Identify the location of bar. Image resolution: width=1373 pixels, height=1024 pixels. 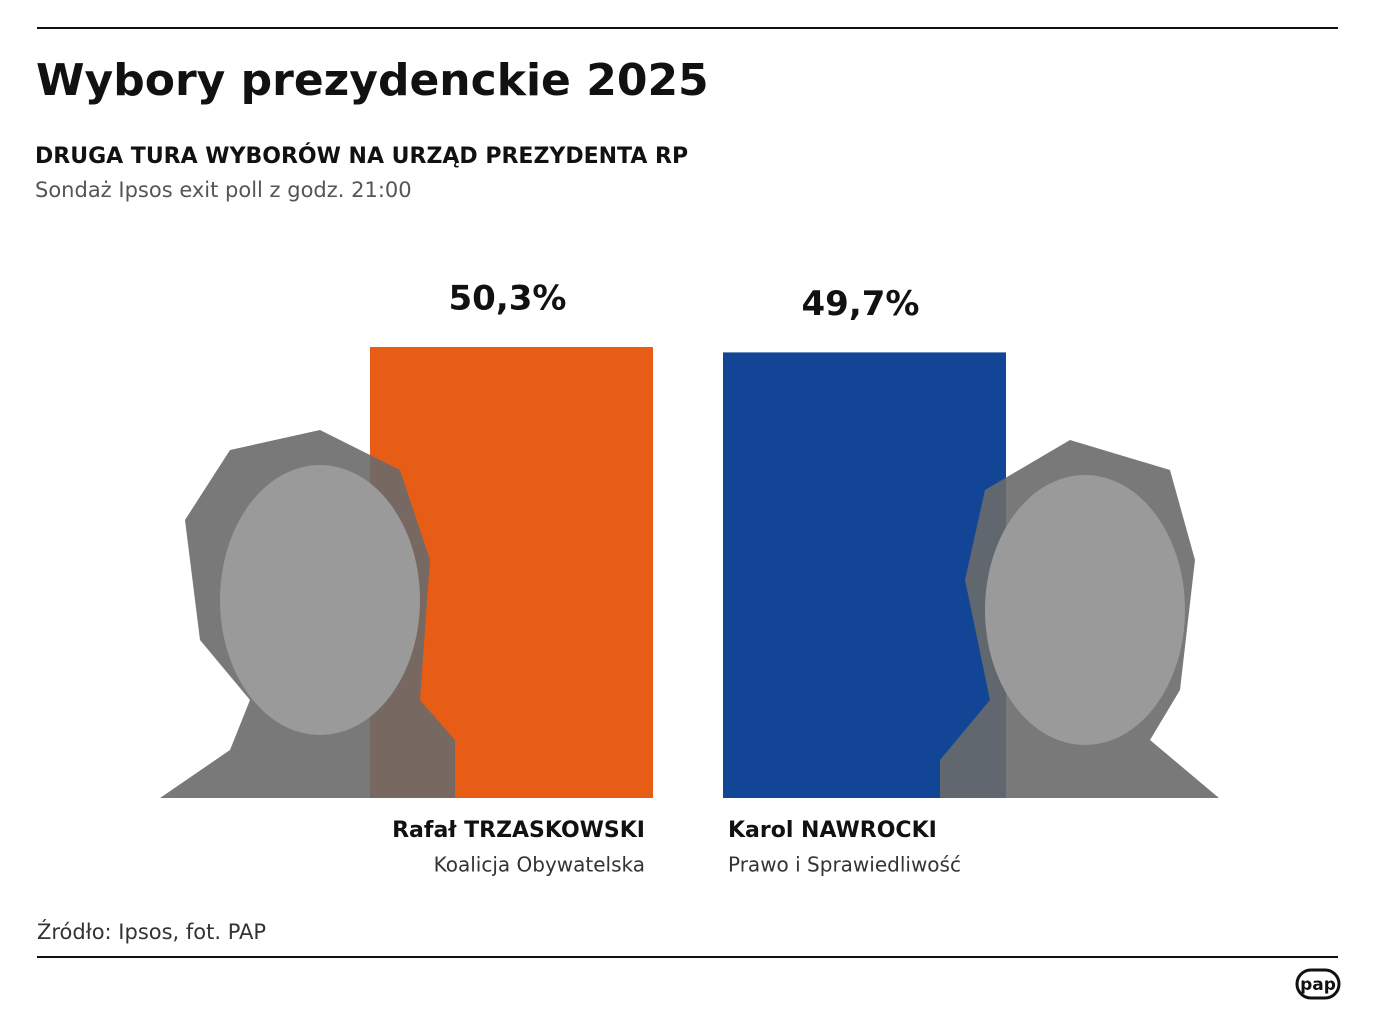
(864, 575).